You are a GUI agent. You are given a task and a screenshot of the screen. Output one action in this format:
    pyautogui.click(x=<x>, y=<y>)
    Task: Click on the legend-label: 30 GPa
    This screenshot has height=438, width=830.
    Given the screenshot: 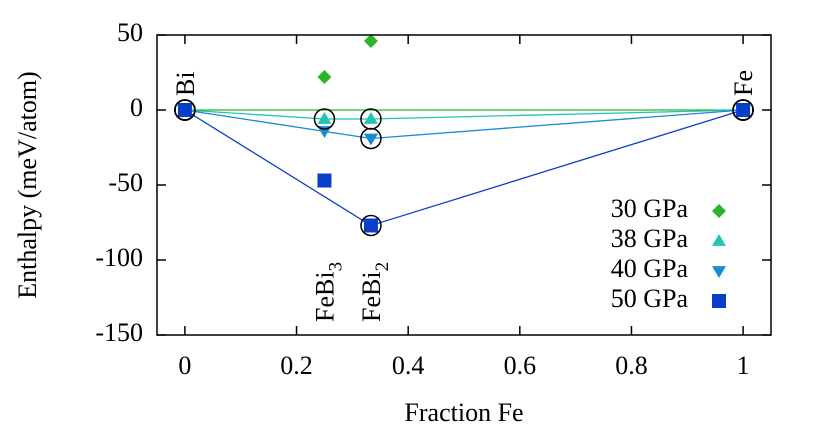 What is the action you would take?
    pyautogui.click(x=650, y=208)
    